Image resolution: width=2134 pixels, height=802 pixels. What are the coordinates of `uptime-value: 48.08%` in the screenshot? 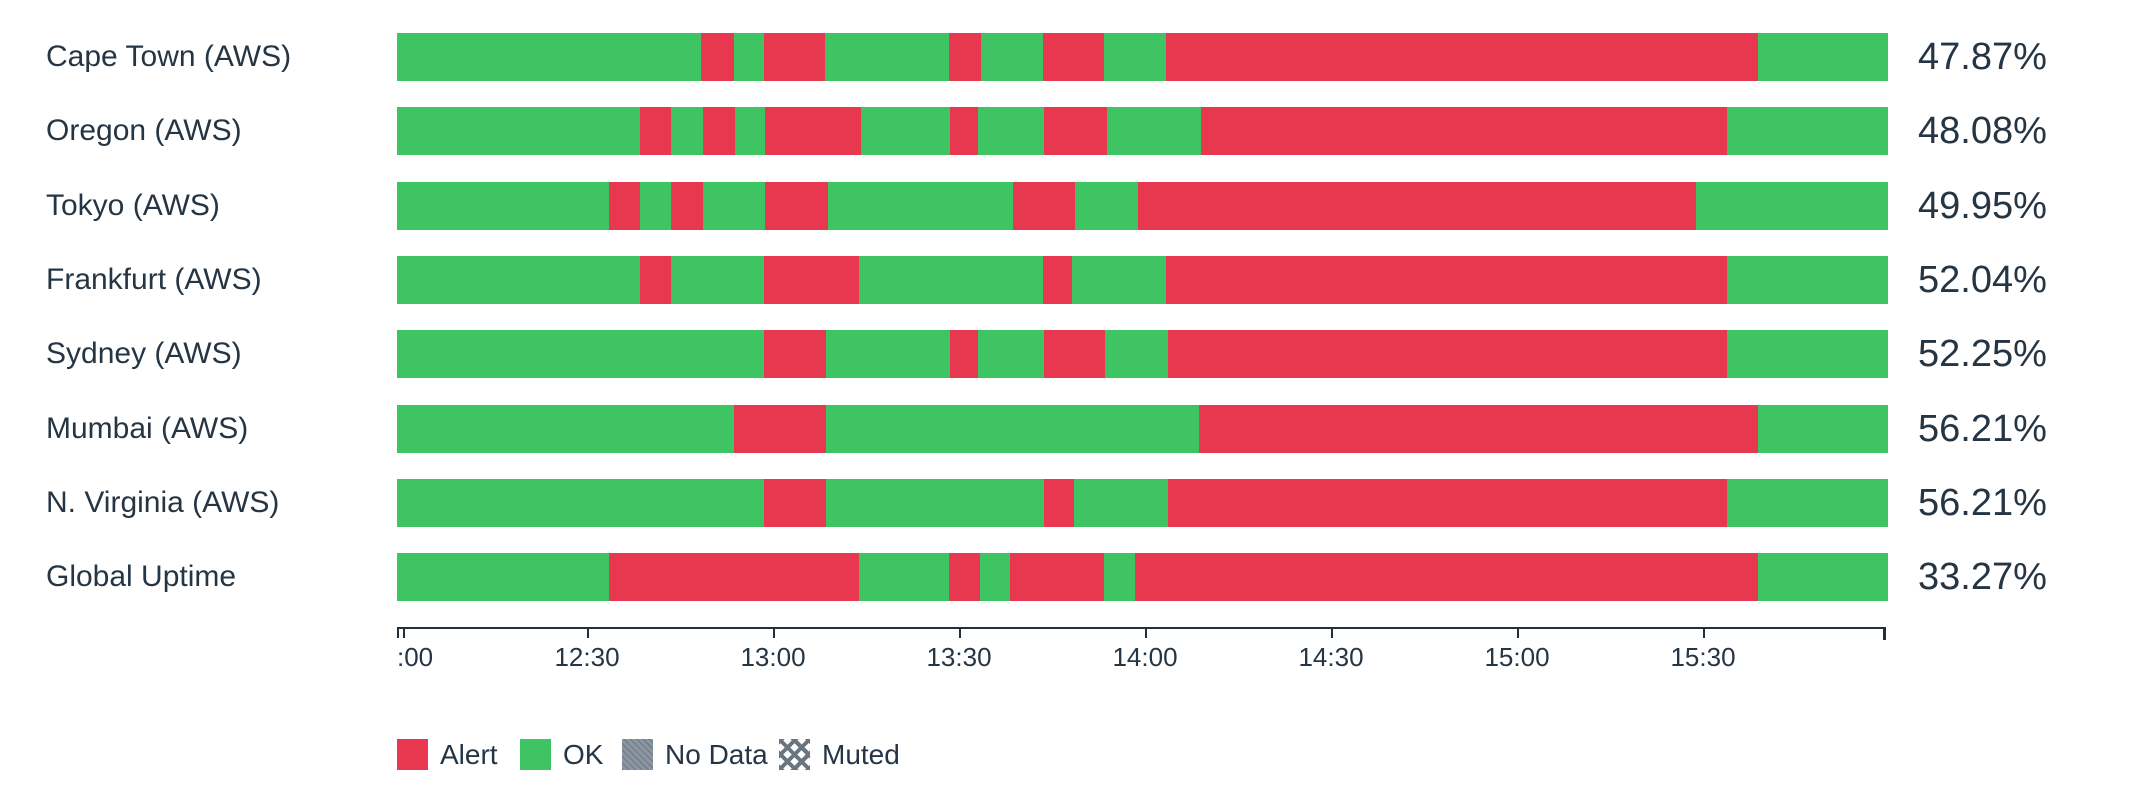 It's located at (1982, 130).